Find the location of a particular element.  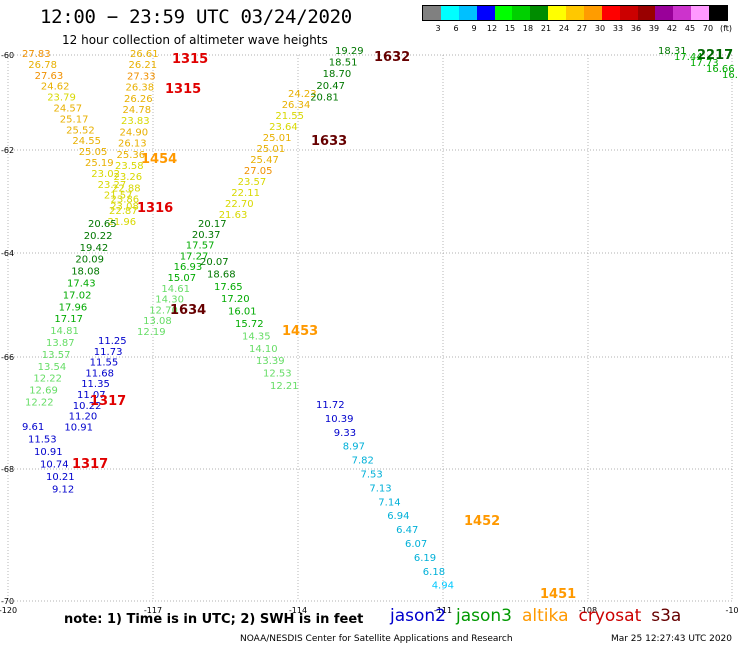

wave-reading: 26.61 is located at coordinates (144, 54).